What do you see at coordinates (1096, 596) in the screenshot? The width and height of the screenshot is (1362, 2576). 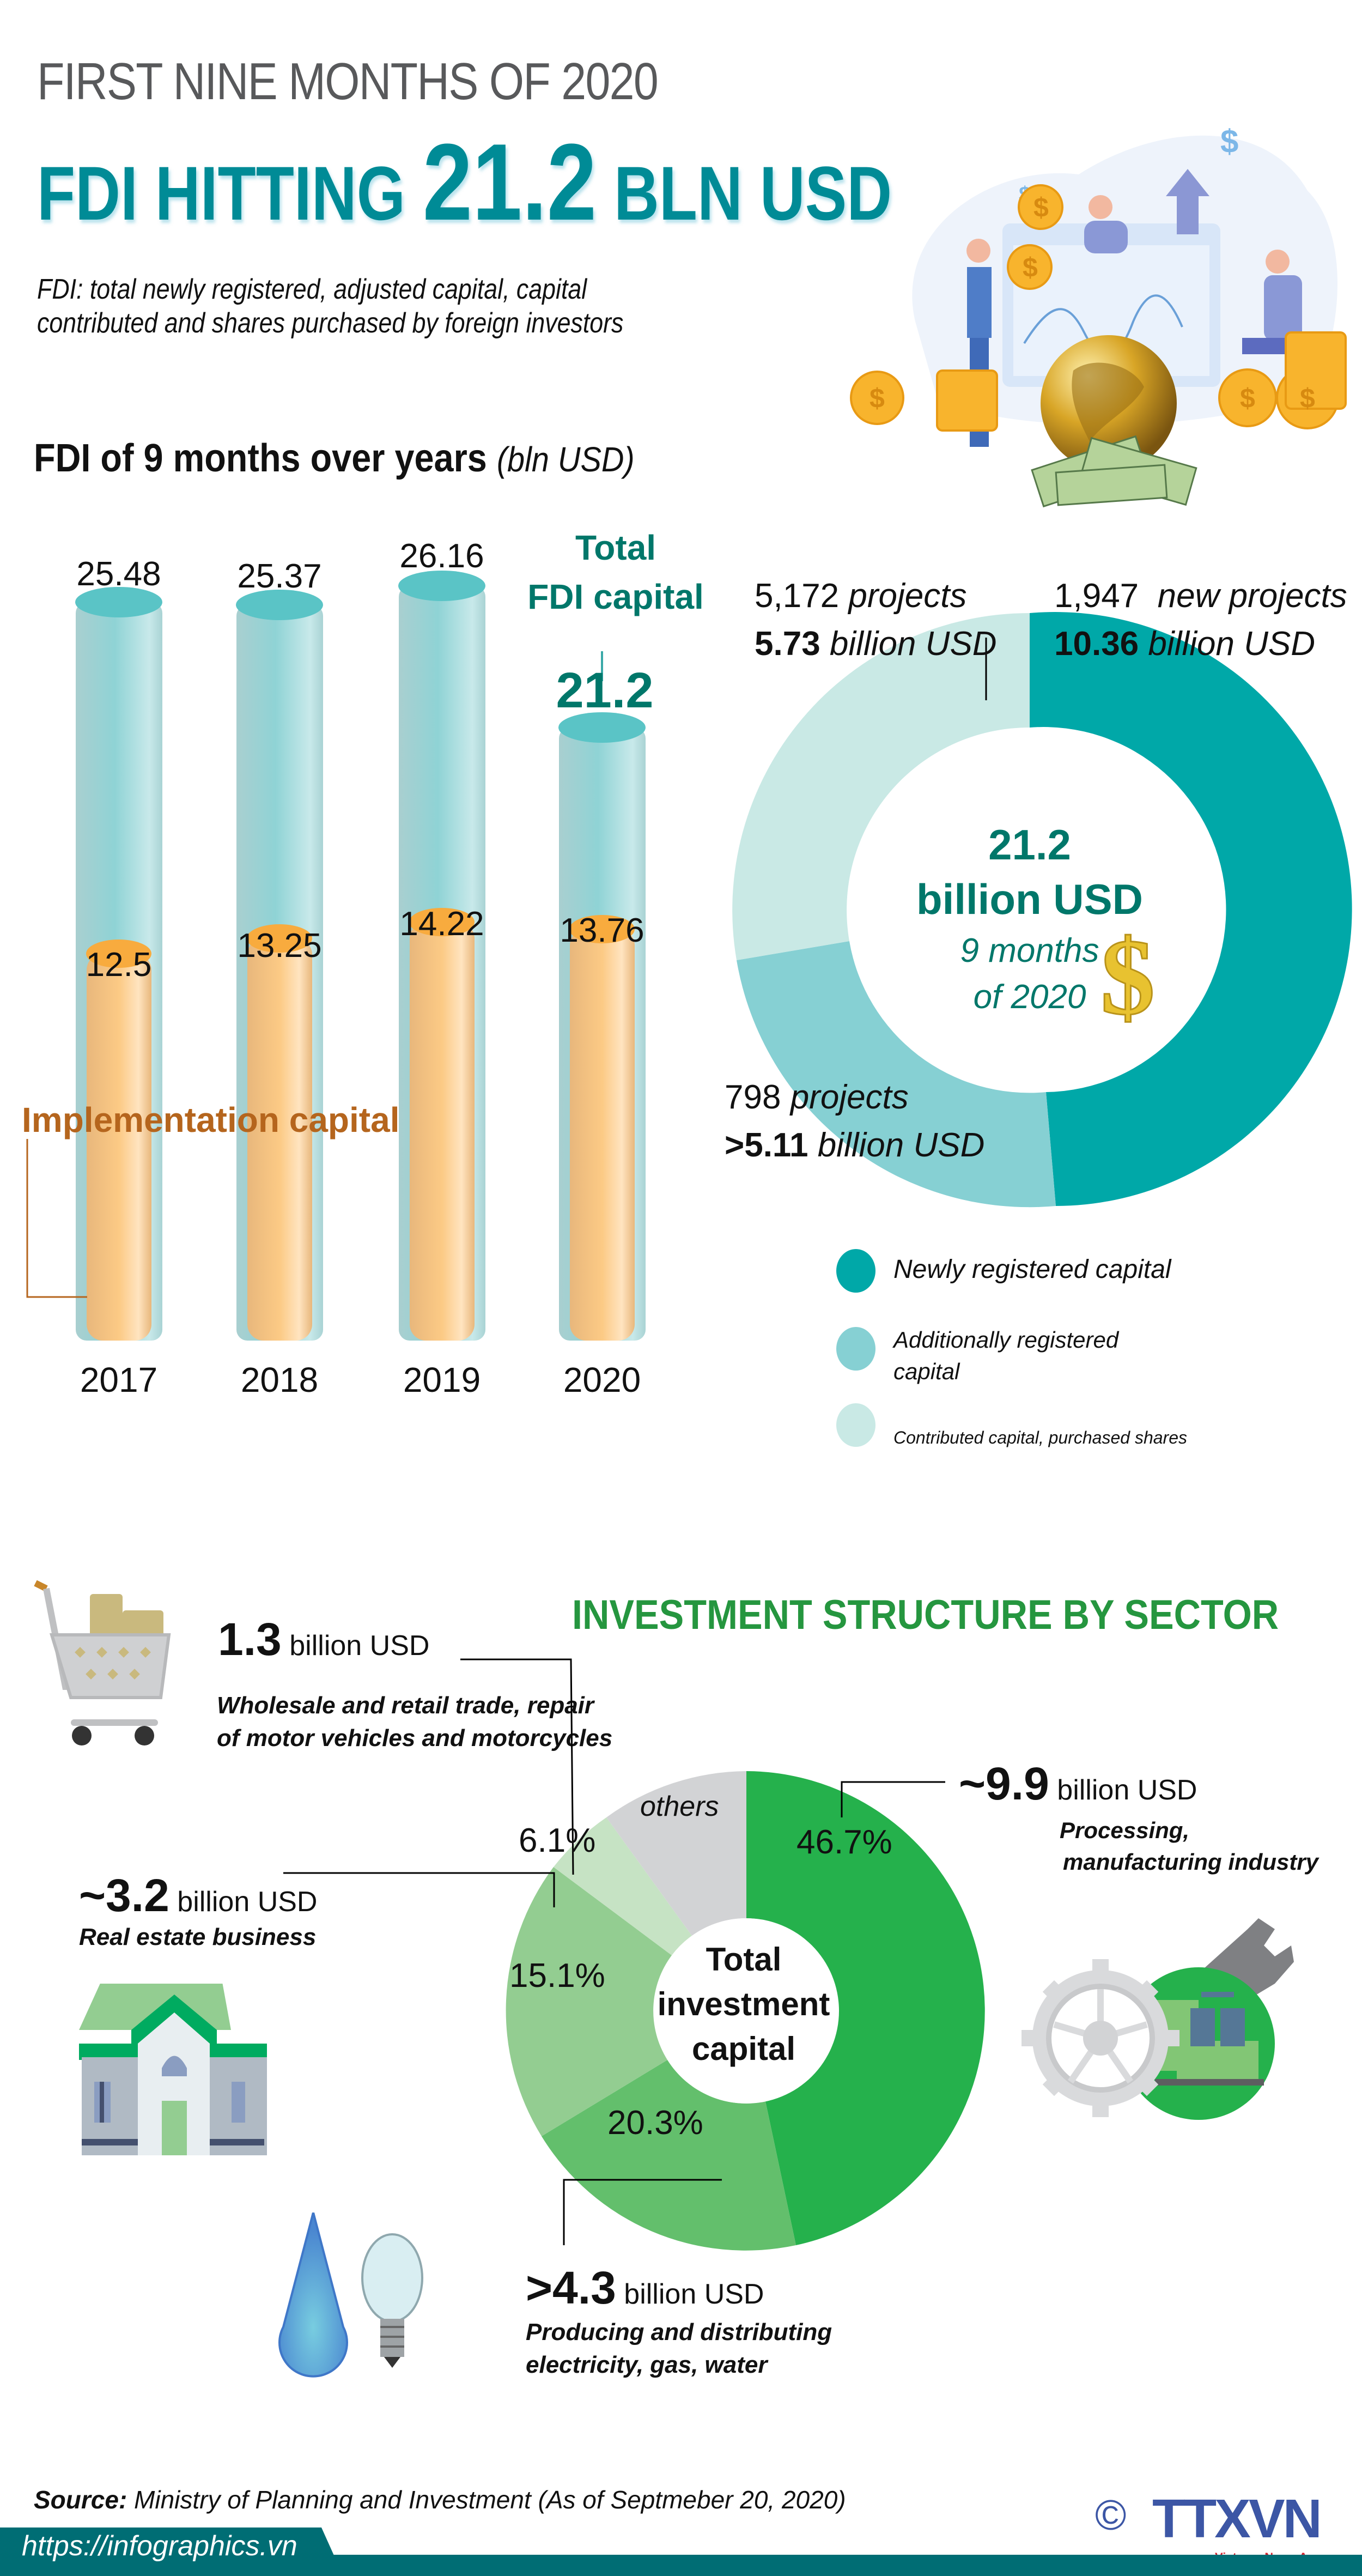 I see `new-count: 1,947` at bounding box center [1096, 596].